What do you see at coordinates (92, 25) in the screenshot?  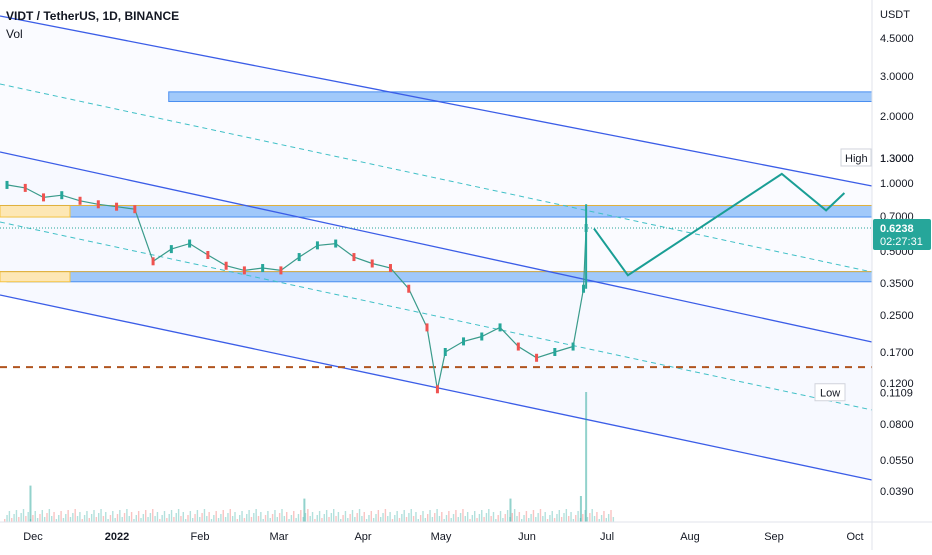 I see `chart-header: VIDT / TetherUS, 1D, BINANCE Vol` at bounding box center [92, 25].